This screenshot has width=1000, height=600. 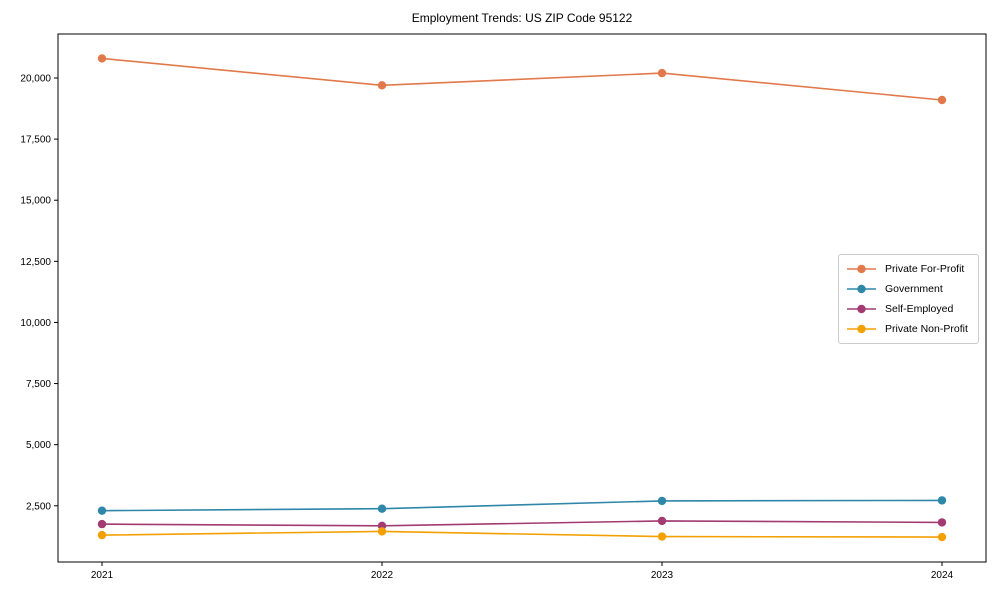 I want to click on series-line-private-non-profit, so click(x=522, y=534).